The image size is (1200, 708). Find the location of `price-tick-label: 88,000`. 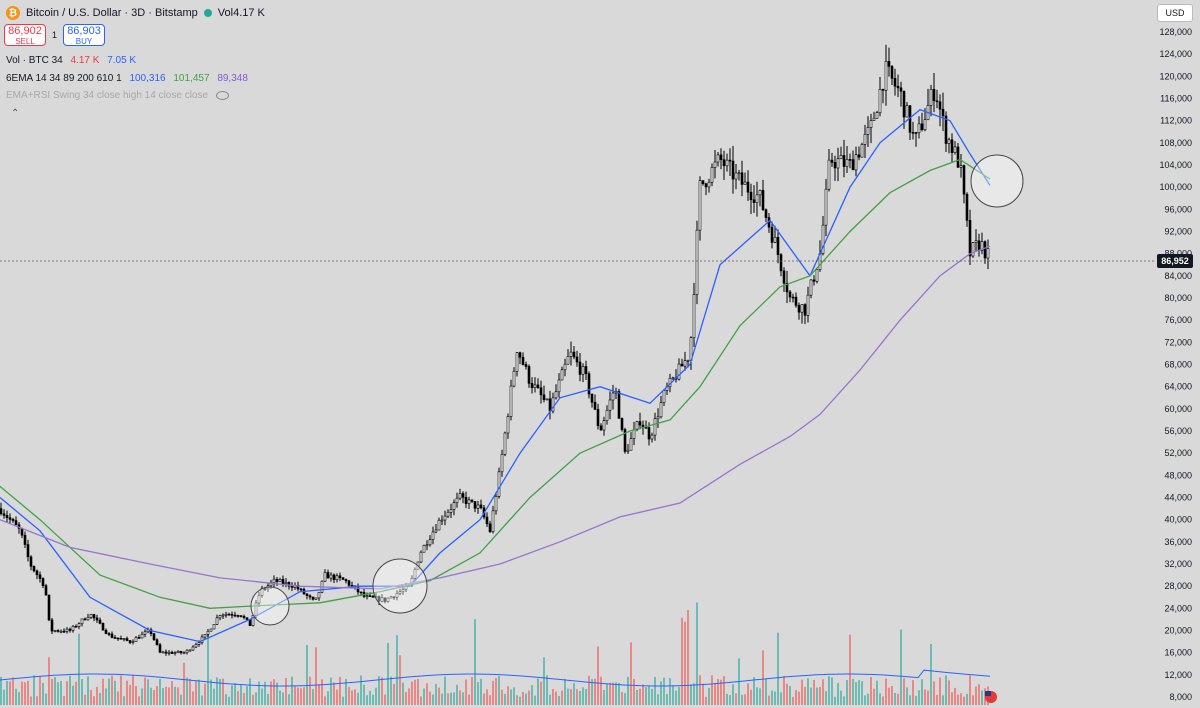

price-tick-label: 88,000 is located at coordinates (1178, 254).